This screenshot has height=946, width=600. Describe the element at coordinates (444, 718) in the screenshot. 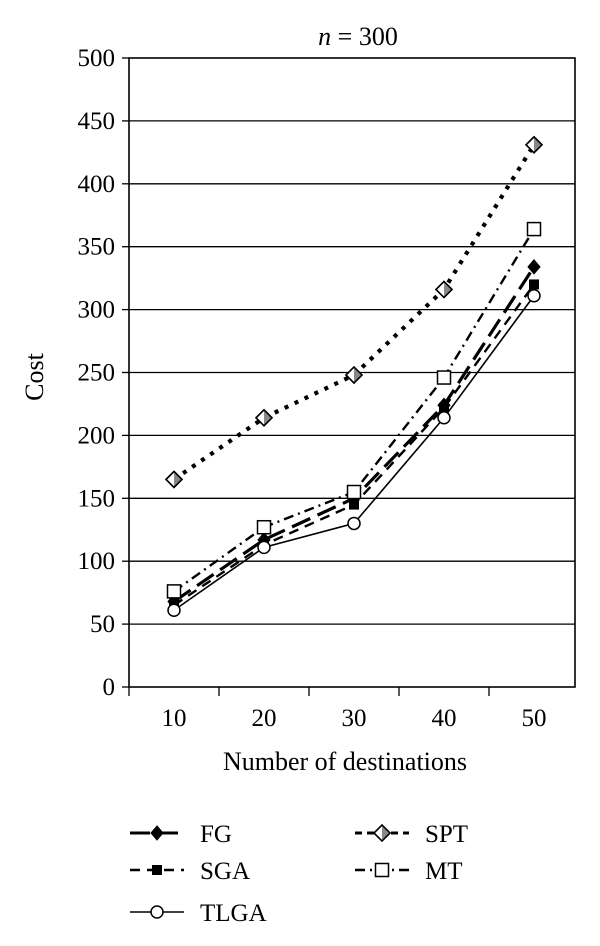

I see `x-tick-label: 40` at that location.